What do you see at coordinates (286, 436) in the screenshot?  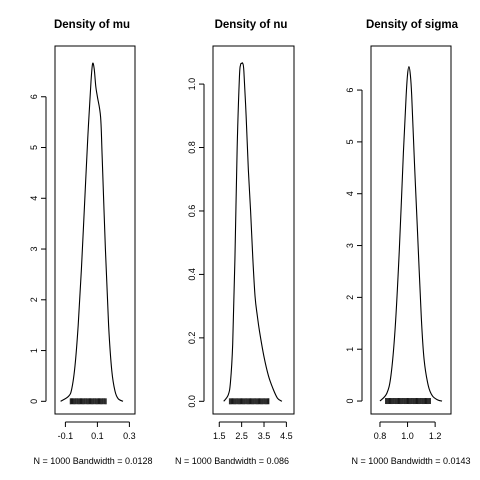 I see `x-tick-label: 4.5` at bounding box center [286, 436].